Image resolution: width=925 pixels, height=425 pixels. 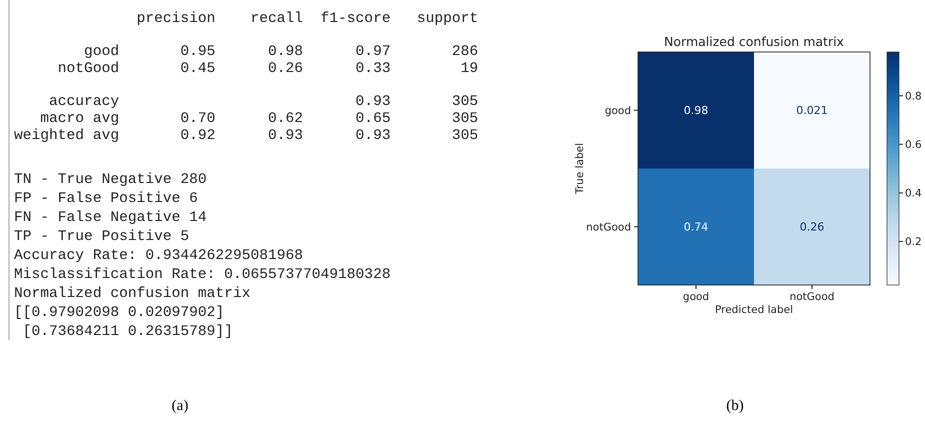 I want to click on text: TN - True Negative 280, so click(x=110, y=180).